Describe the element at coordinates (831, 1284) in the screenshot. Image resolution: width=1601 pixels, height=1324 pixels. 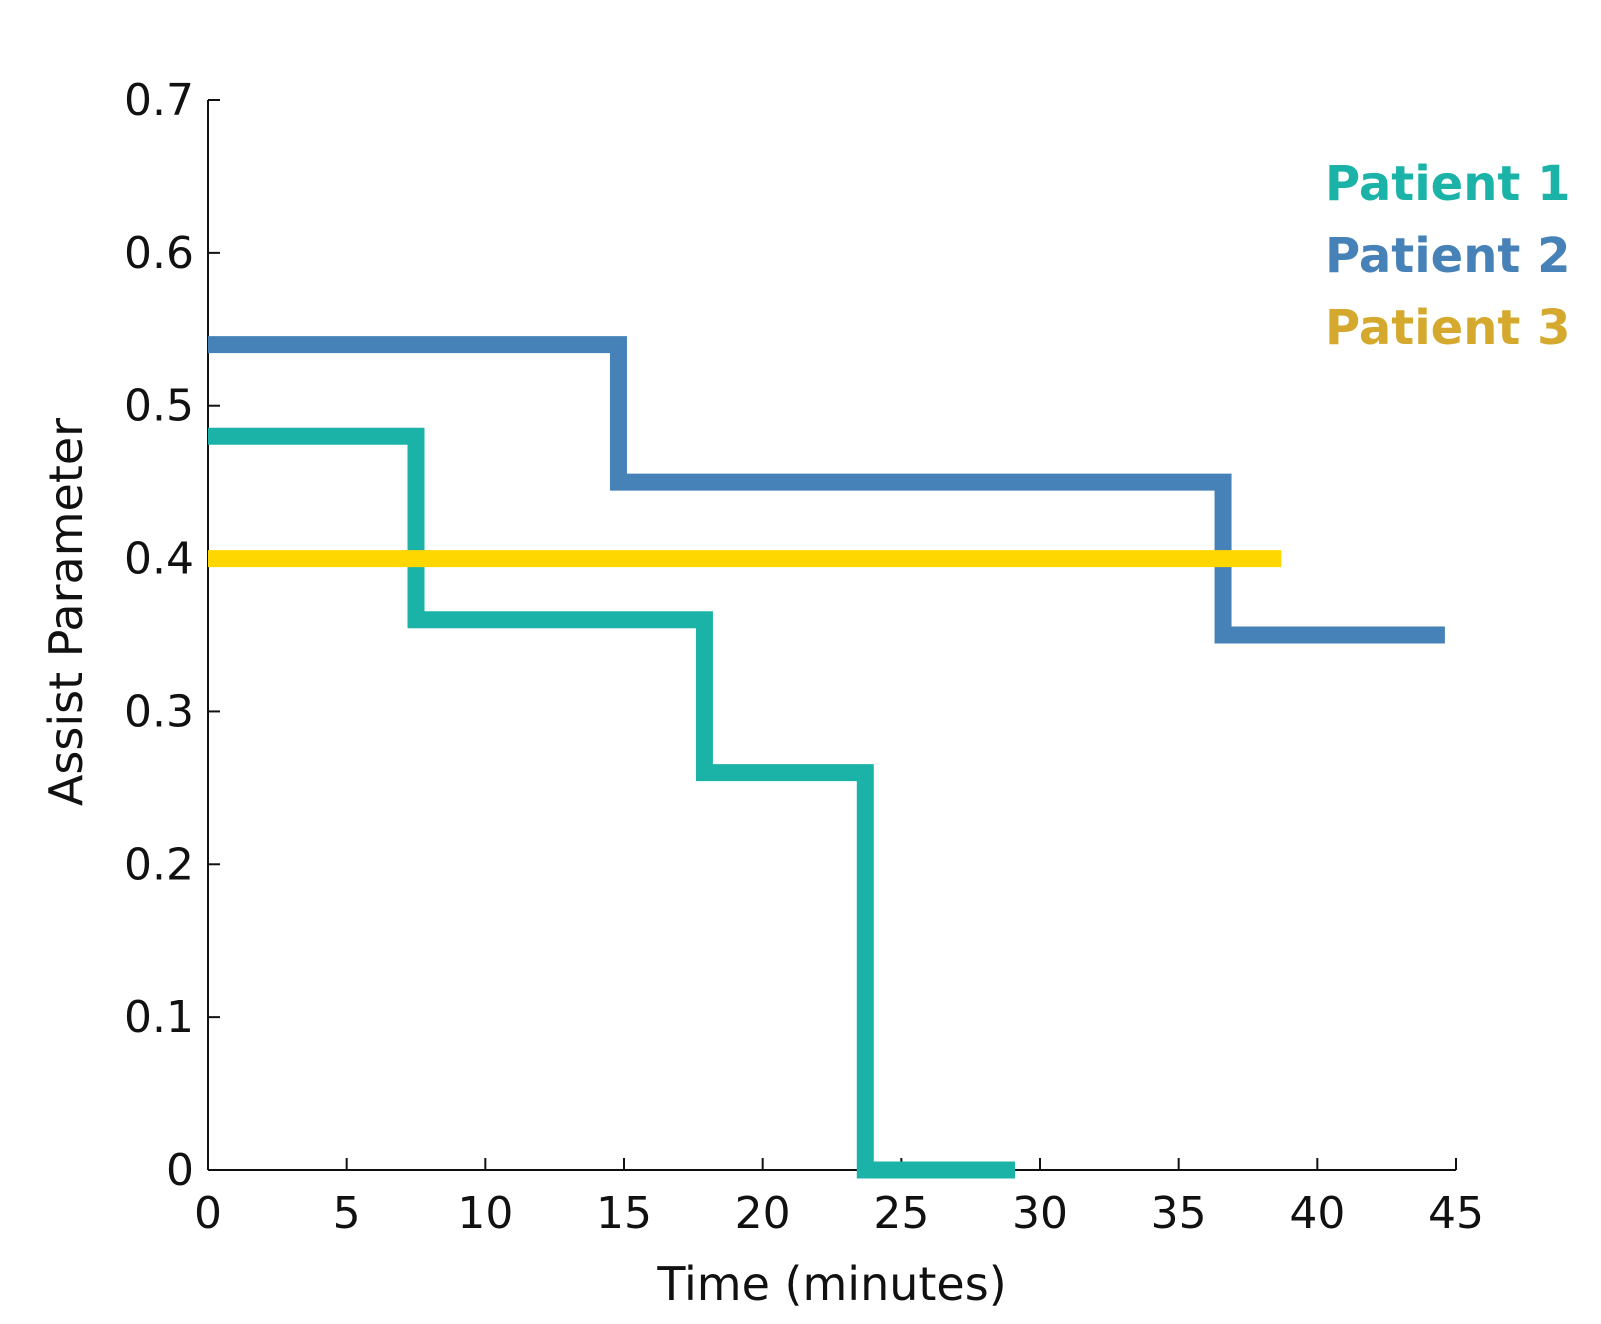
I see `x-axis-label: Time (minutes)` at that location.